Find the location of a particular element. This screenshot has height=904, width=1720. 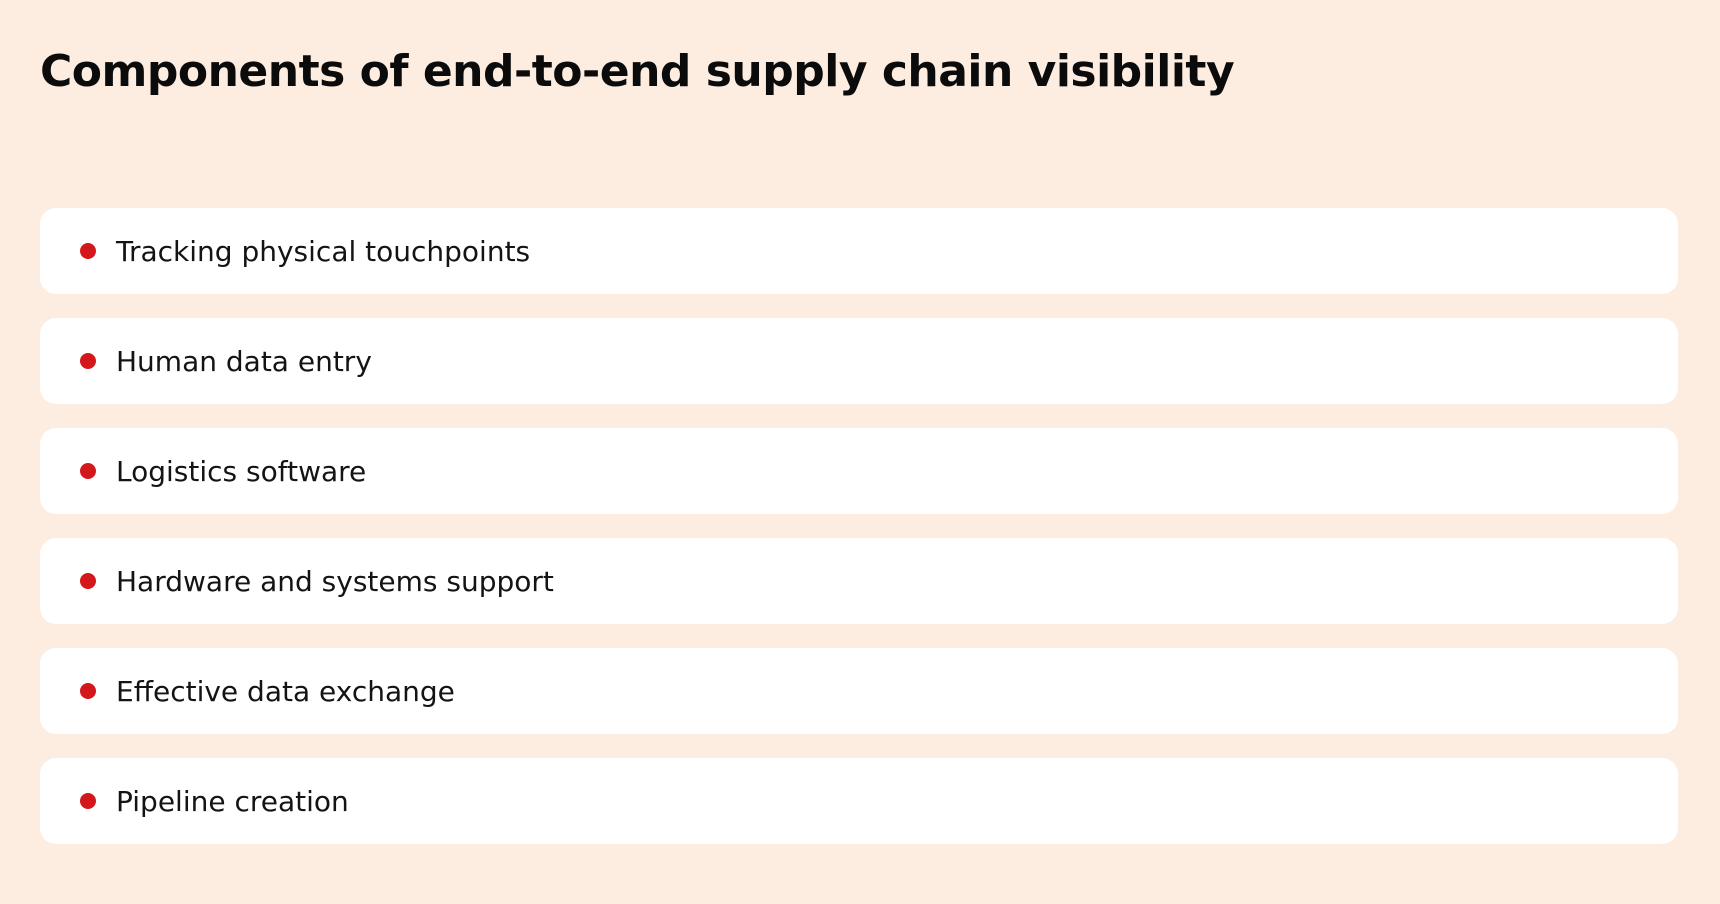

list-item-logistics-software: Logistics software is located at coordinates (859, 471).